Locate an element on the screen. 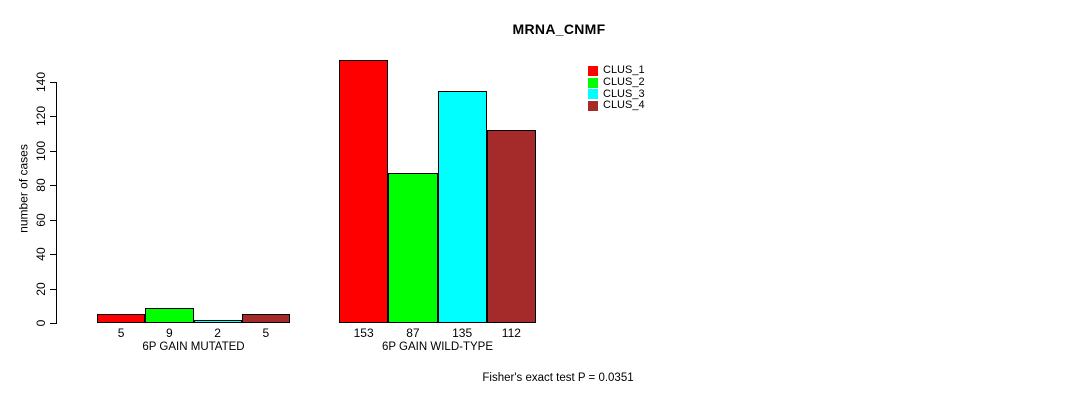  group-label: 6P GAIN WILD-TYPE is located at coordinates (437, 347).